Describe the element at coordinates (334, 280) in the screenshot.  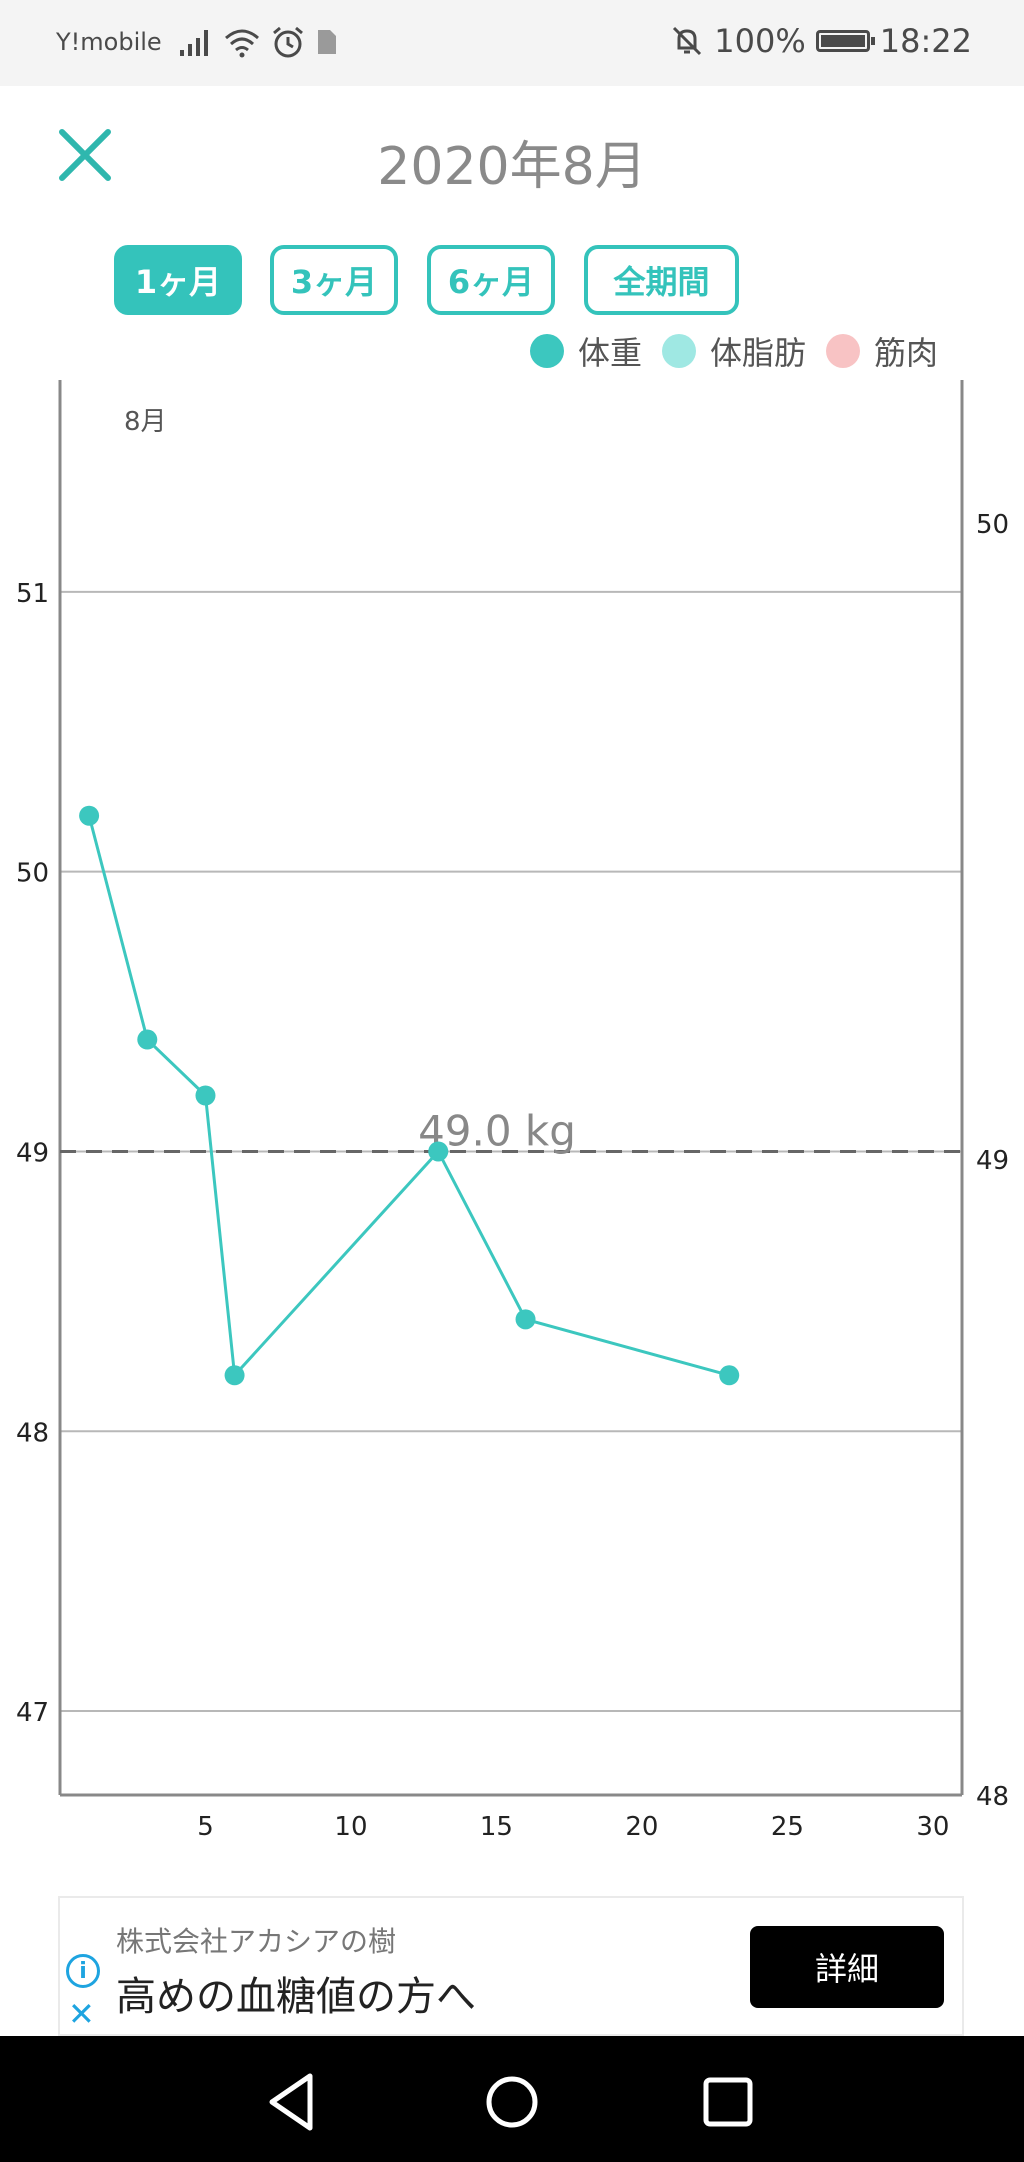
I see `tab-3-months: 3ヶ月` at that location.